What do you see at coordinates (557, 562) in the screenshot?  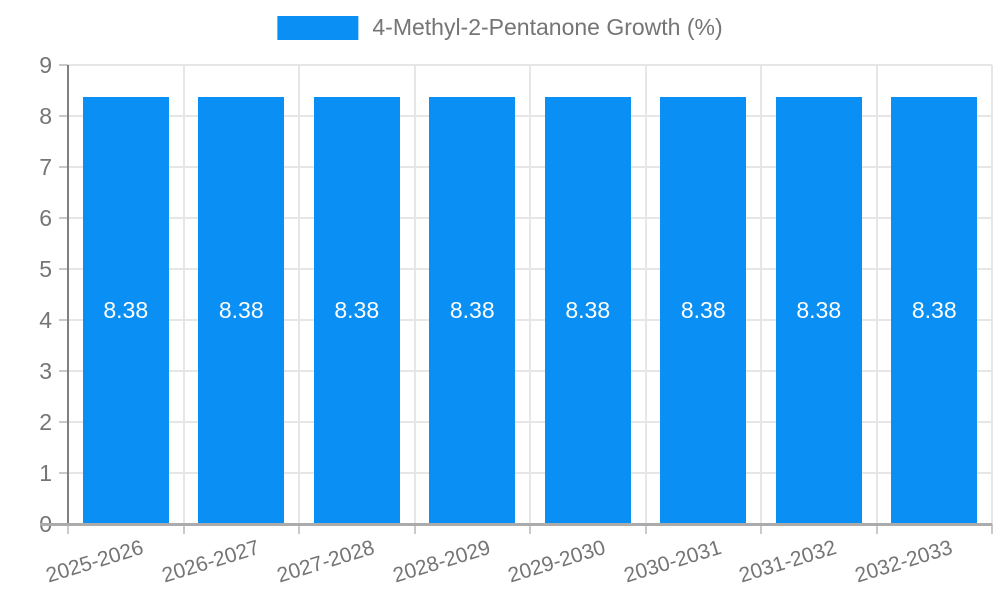 I see `x-axis-category-label: 2029-2030` at bounding box center [557, 562].